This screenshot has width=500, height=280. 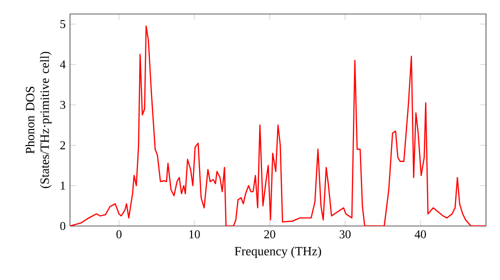 I want to click on y-axis-title: Phonon DOS (States/THz·primitive cell), so click(x=38, y=120).